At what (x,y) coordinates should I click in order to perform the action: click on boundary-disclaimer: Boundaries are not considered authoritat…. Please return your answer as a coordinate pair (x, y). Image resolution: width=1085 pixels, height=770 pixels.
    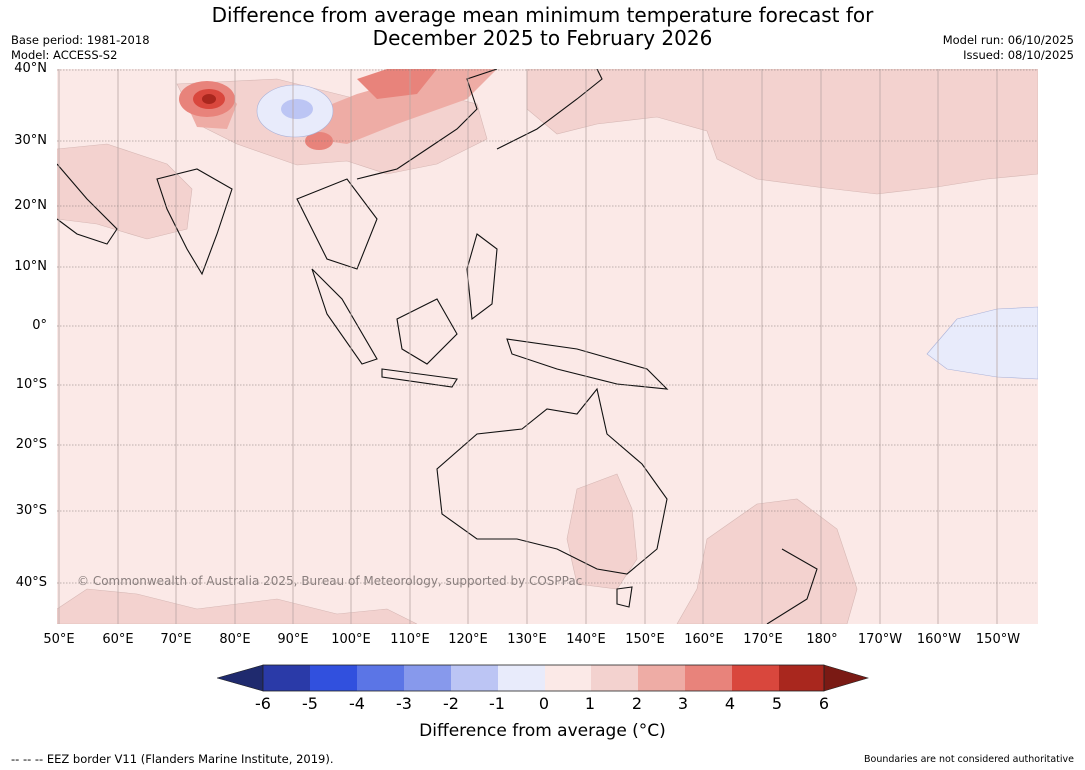
    Looking at the image, I should click on (969, 759).